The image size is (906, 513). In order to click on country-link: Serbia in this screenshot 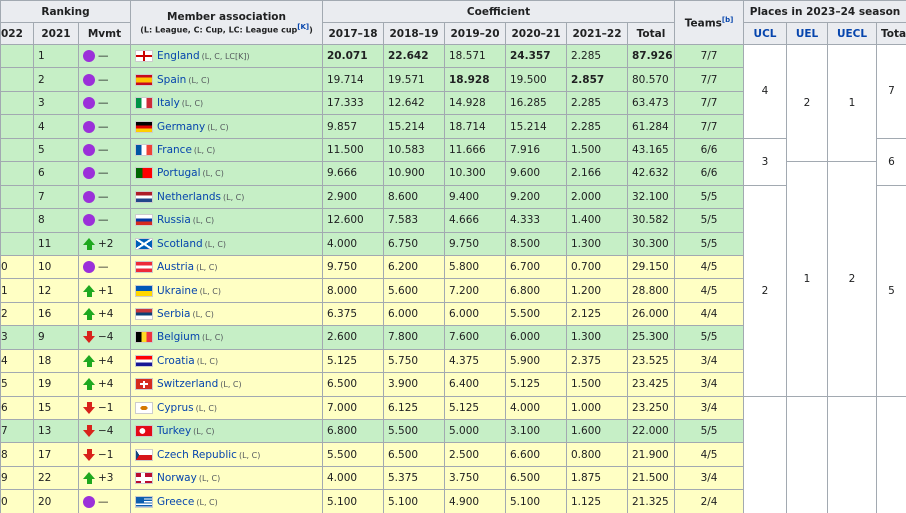, I will do `click(174, 314)`.